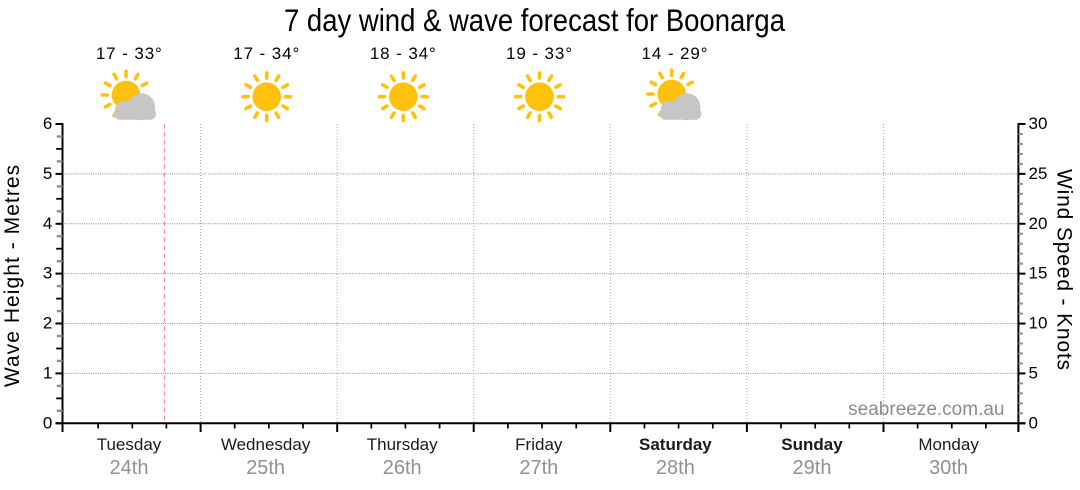  Describe the element at coordinates (265, 468) in the screenshot. I see `svg-text: 25th` at that location.